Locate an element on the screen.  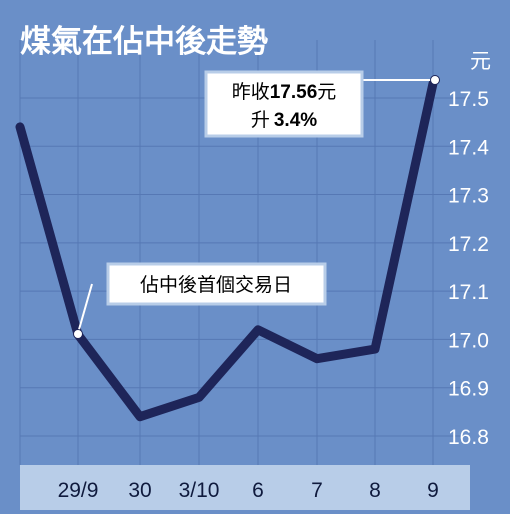
x-axis-band is located at coordinates (245, 487).